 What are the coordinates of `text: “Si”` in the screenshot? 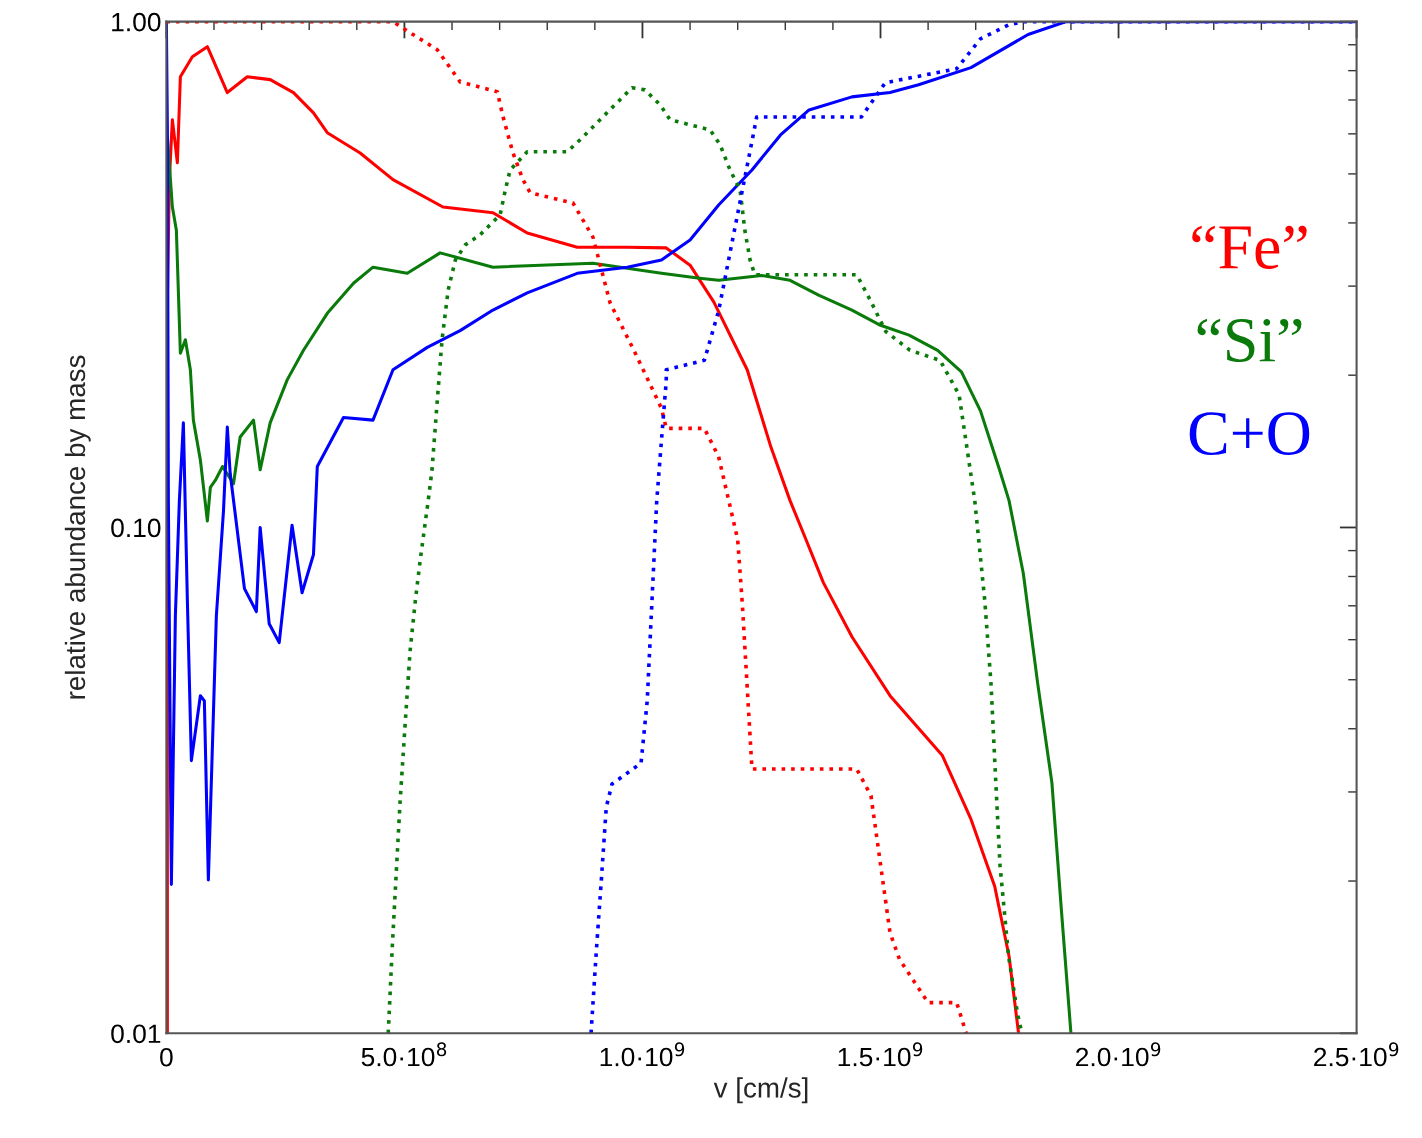 It's located at (1249, 340).